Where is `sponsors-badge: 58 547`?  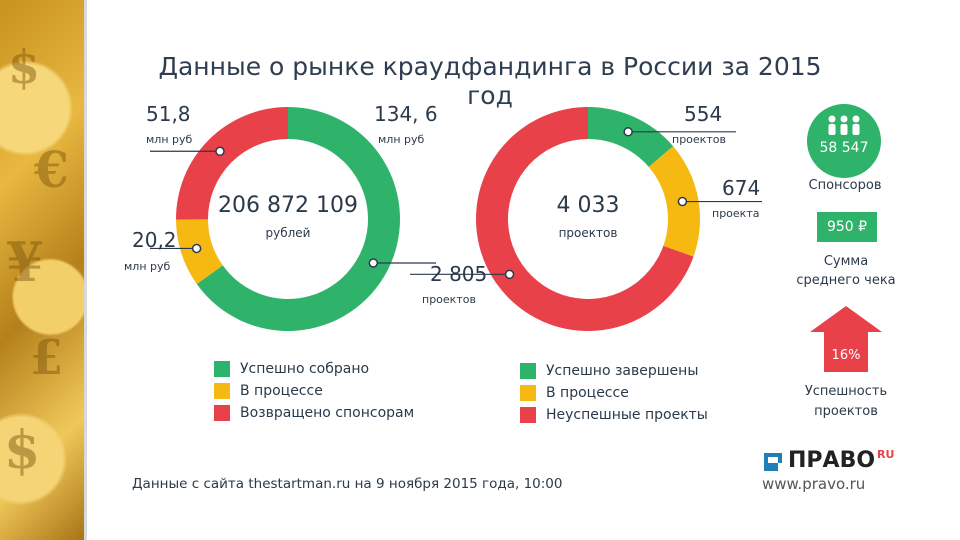
sponsors-badge: 58 547 is located at coordinates (844, 141).